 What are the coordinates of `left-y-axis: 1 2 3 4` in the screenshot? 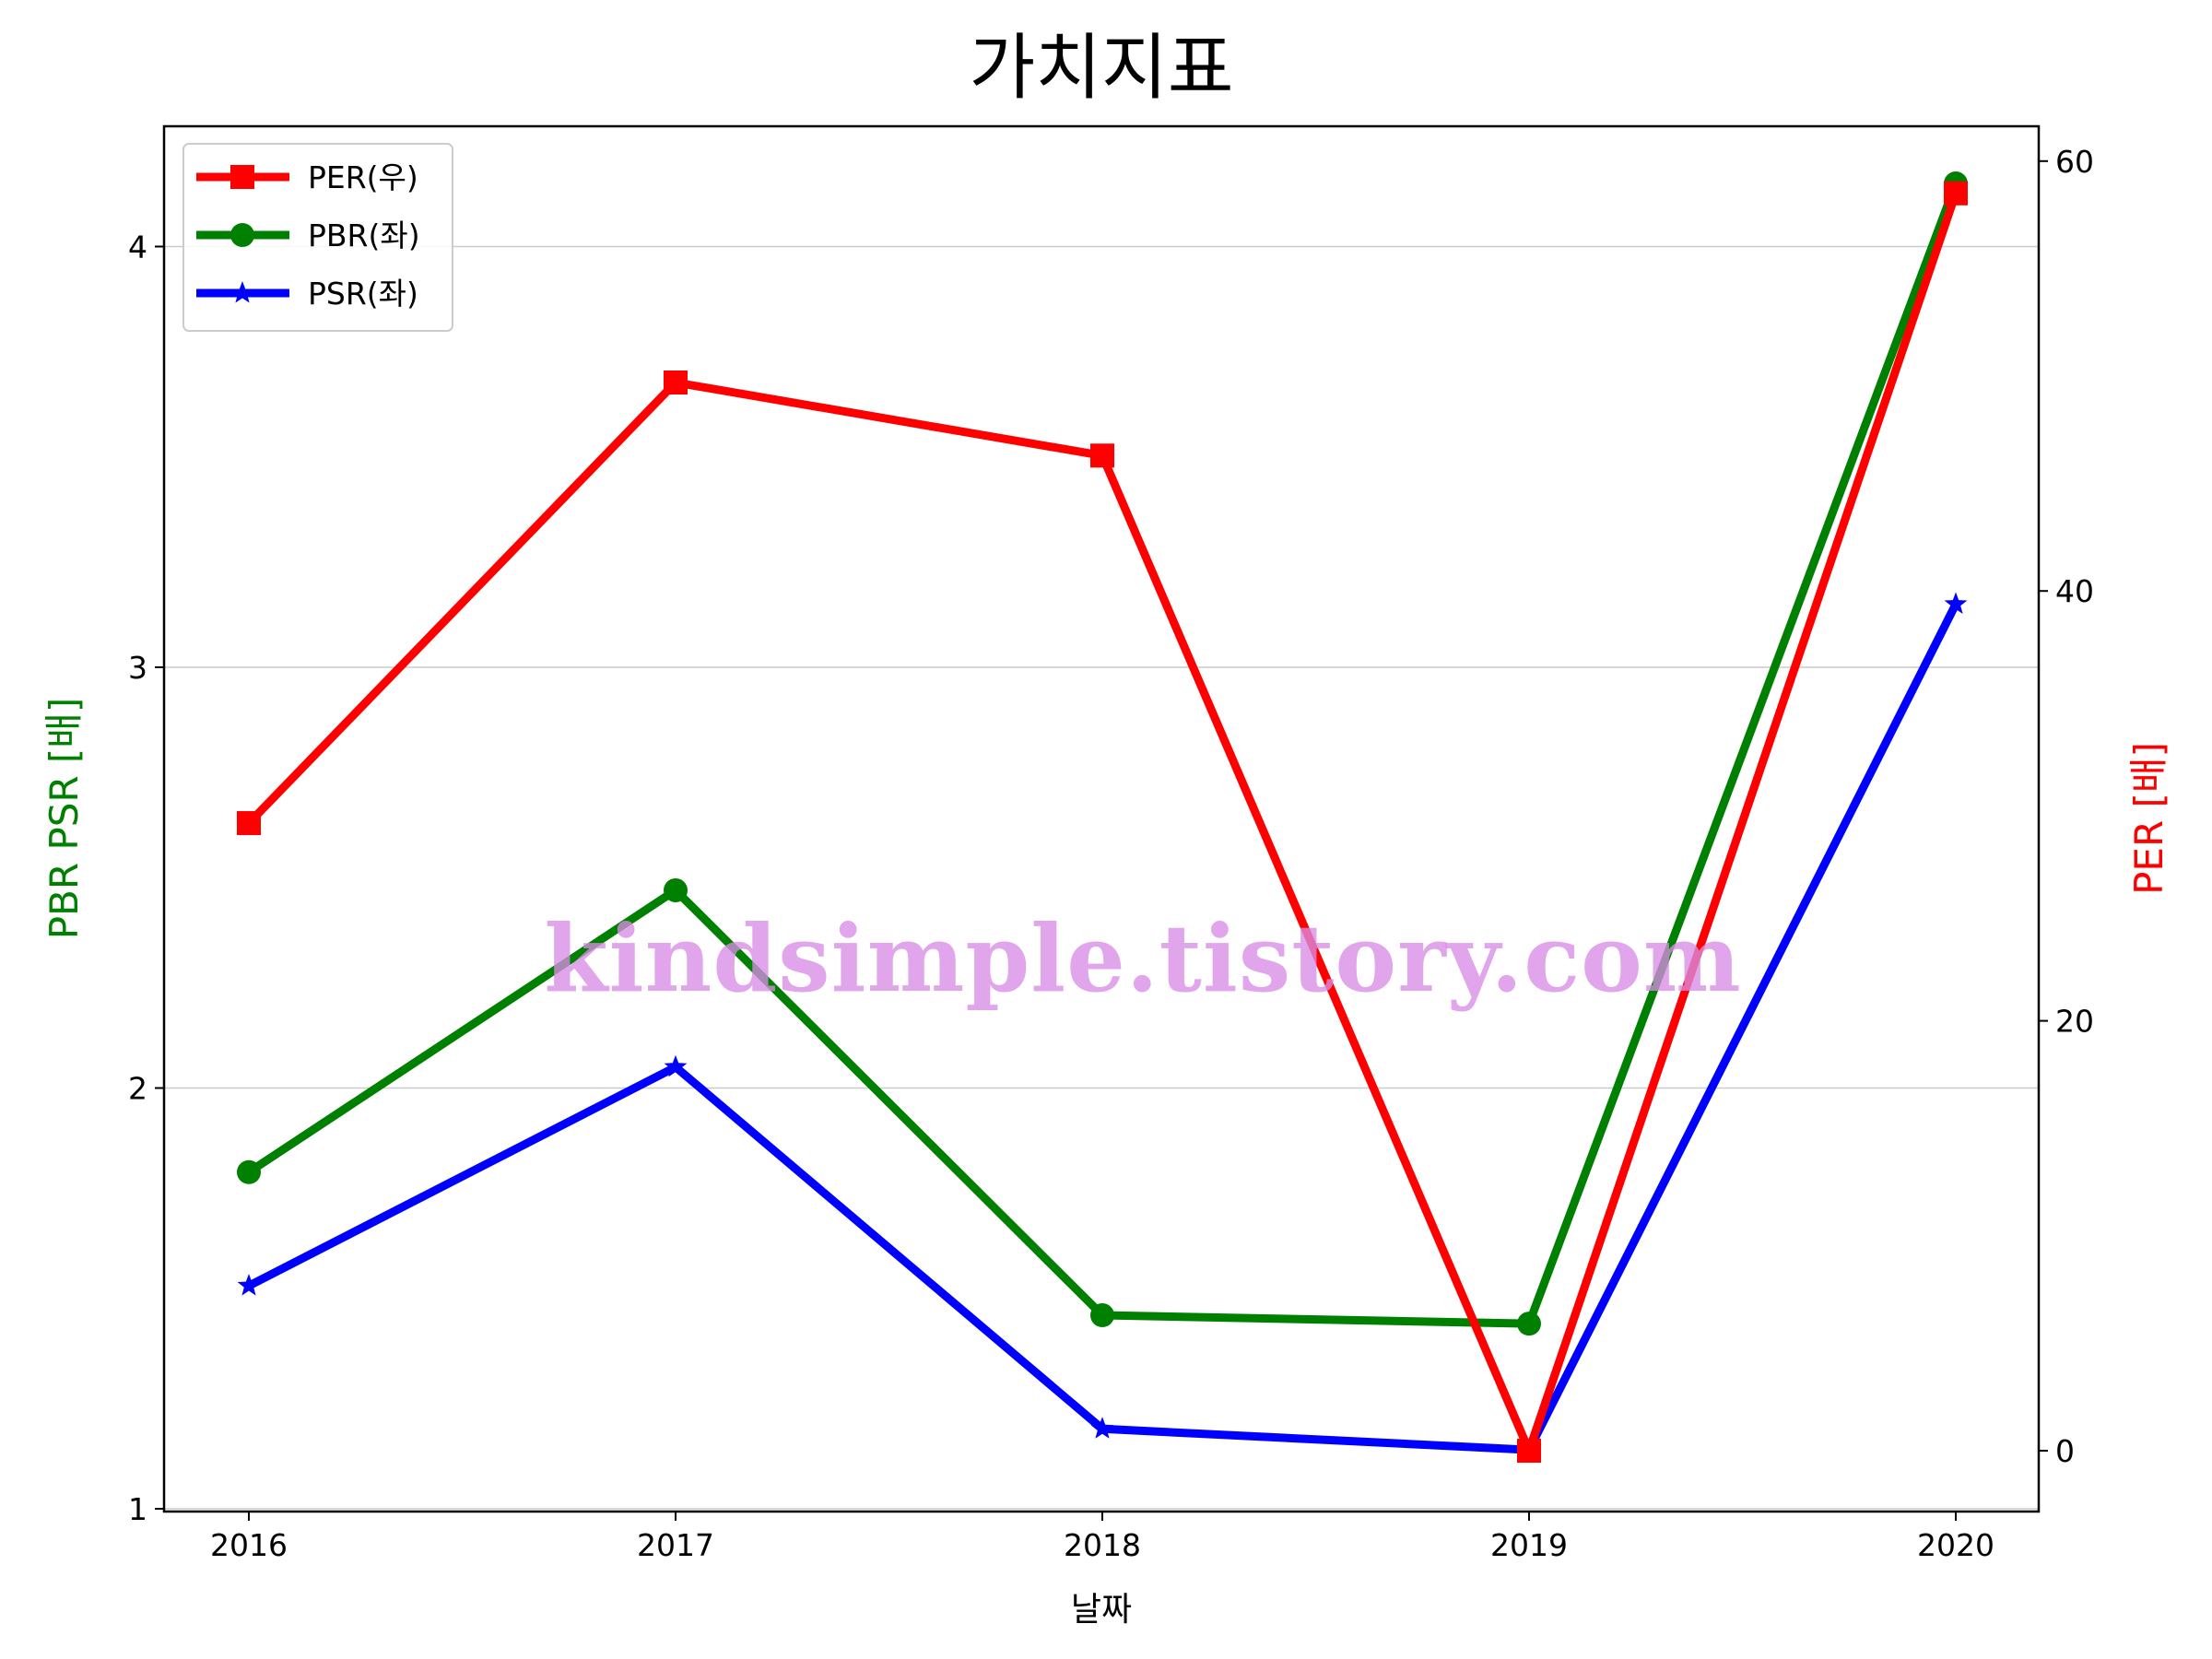 It's located at (146, 878).